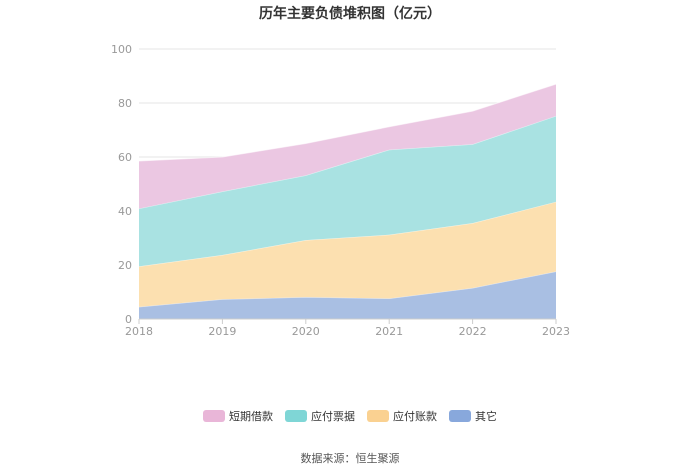 This screenshot has height=474, width=700. I want to click on x-tick-label: 2020, so click(306, 331).